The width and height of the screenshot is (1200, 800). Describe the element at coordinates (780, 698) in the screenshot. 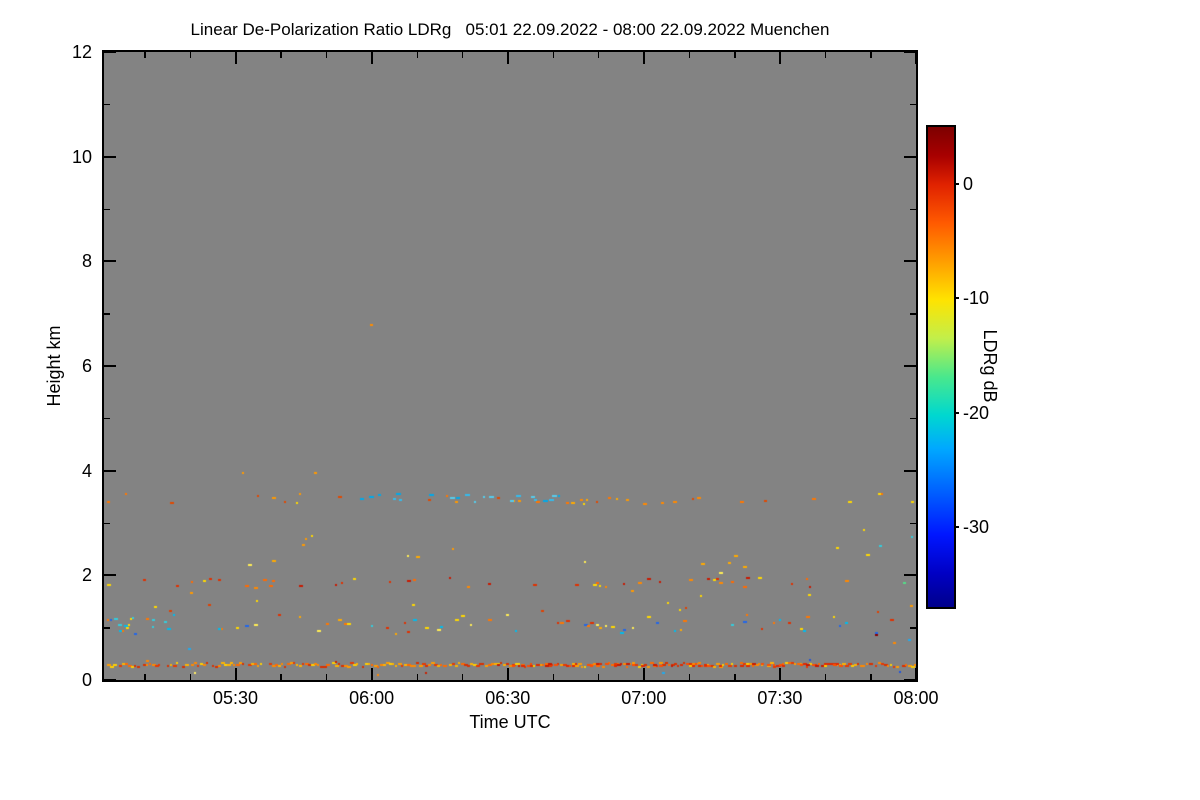

I see `x-tick-label: 07:30` at that location.